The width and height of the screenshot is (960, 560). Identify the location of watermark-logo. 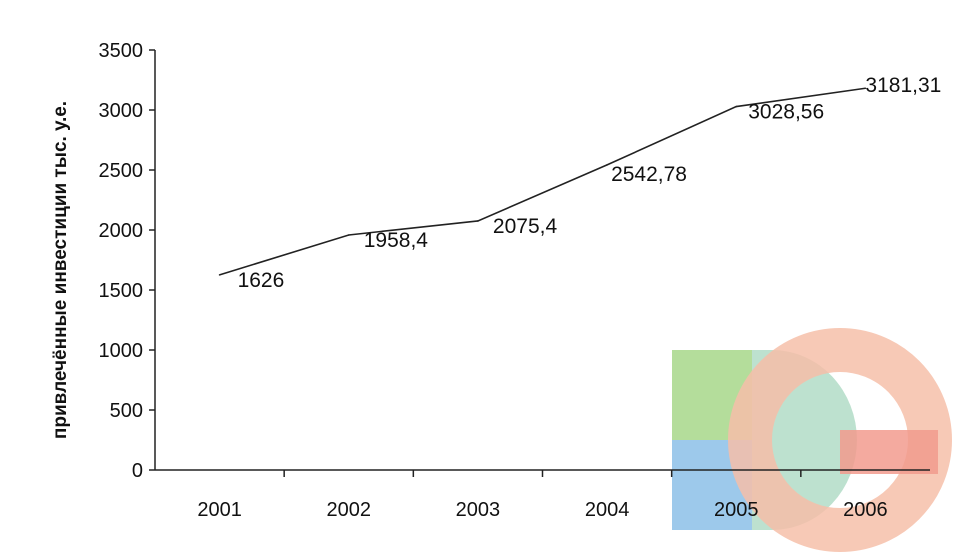
(812, 440).